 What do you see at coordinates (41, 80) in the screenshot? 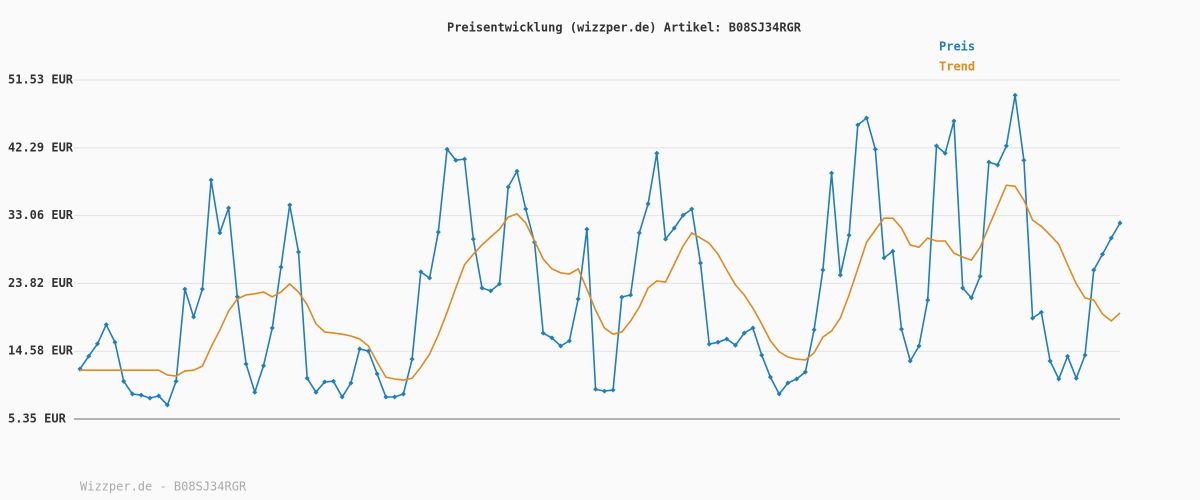
I see `y-tick-label: 51.53 EUR` at bounding box center [41, 80].